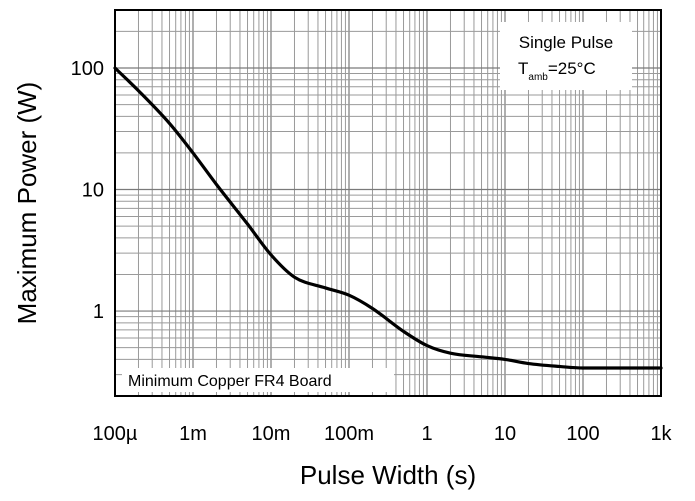 This screenshot has height=501, width=695. I want to click on annotation-line2: Tamb=25°C, so click(557, 71).